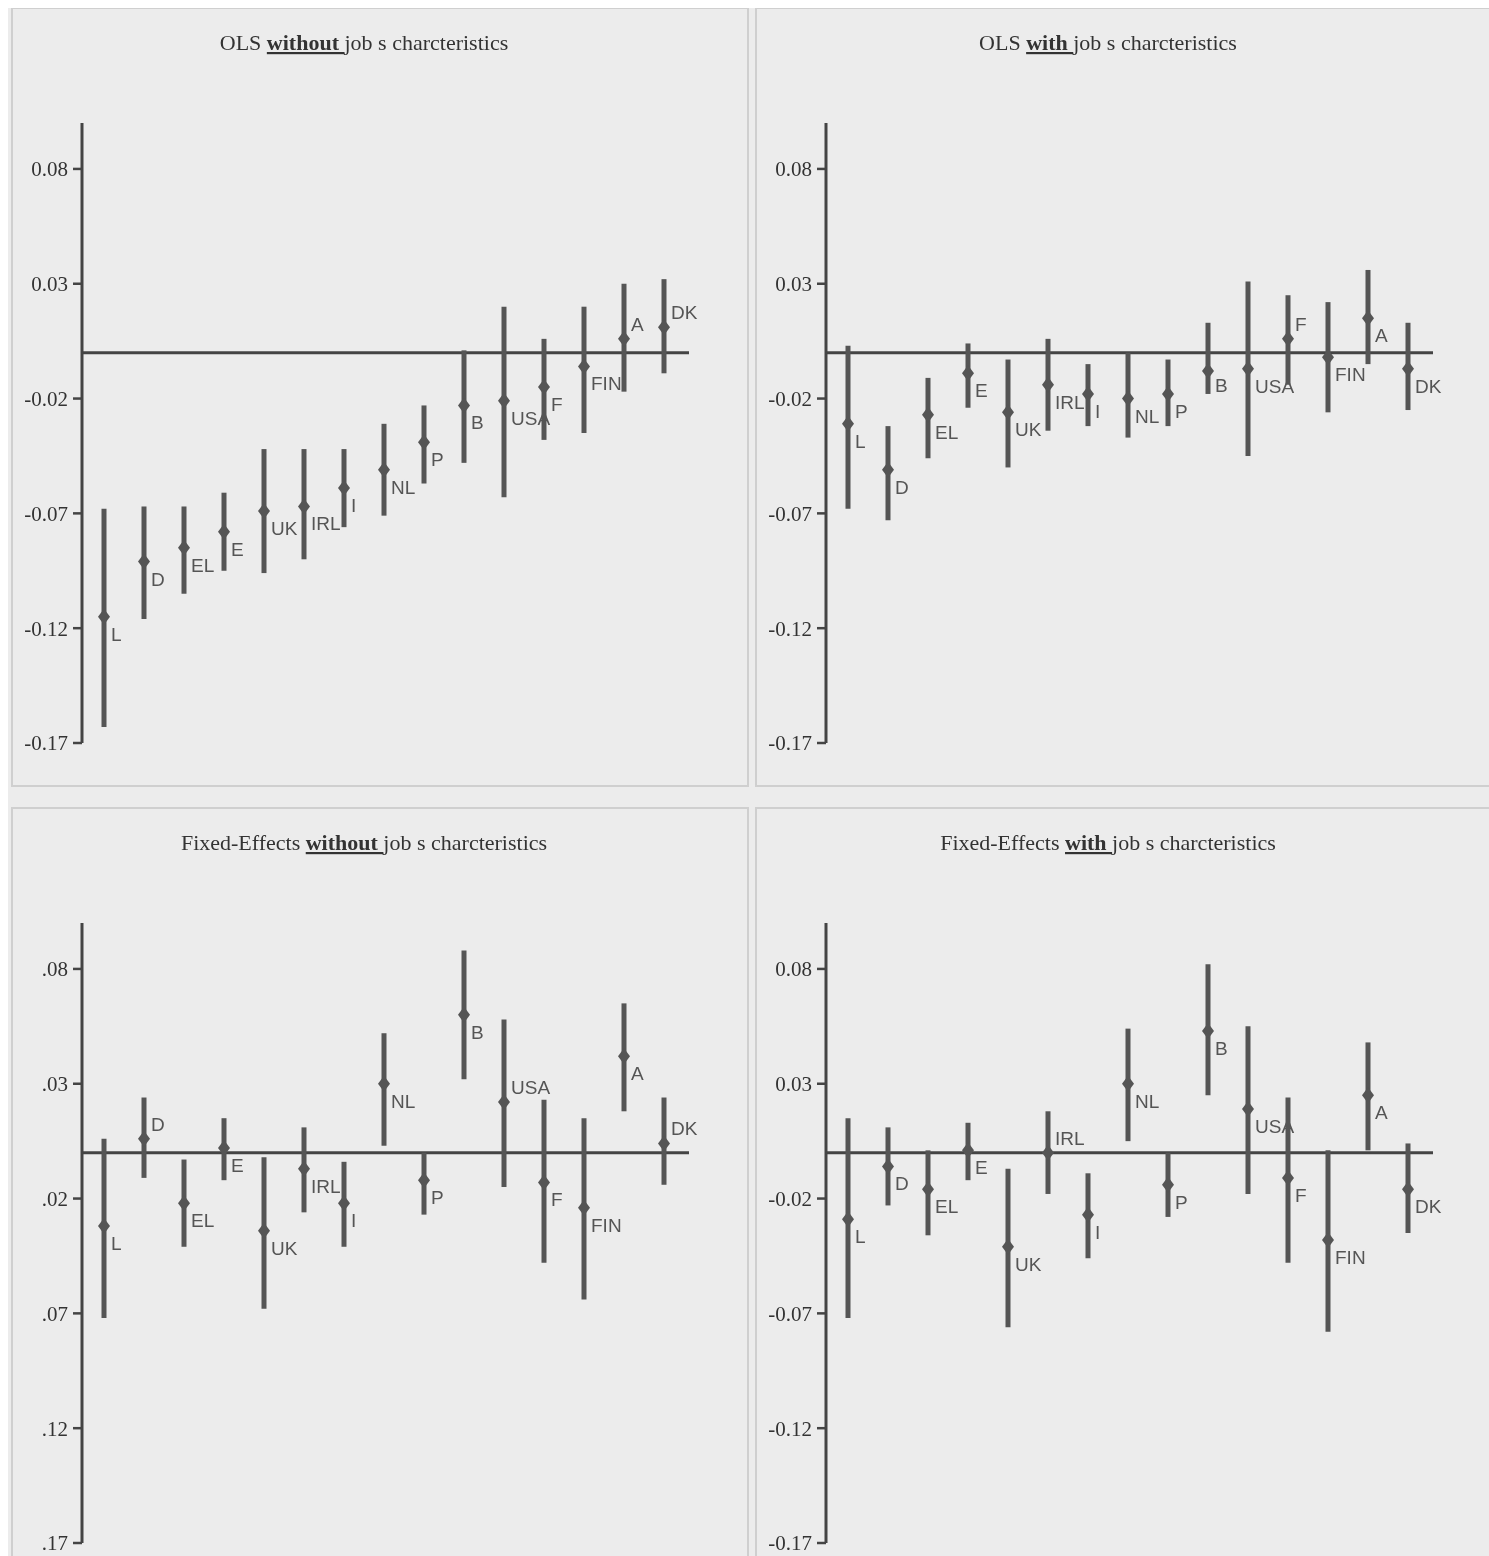 This screenshot has width=1489, height=1556. Describe the element at coordinates (364, 42) in the screenshot. I see `chart-title: OLS without job s charcteristics` at that location.